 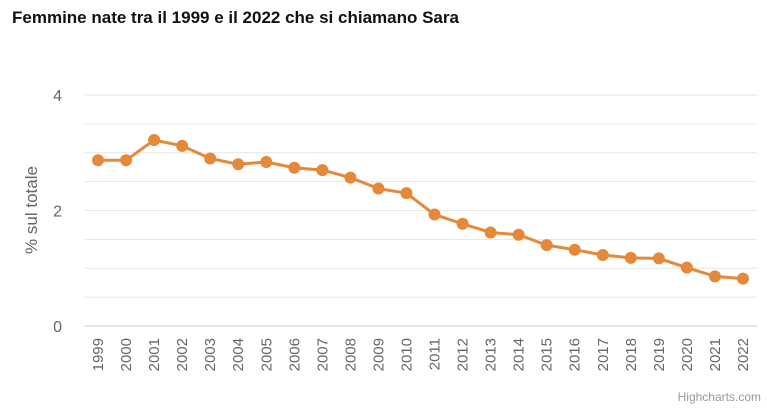 I want to click on x-tick-label: 2021, so click(x=715, y=354).